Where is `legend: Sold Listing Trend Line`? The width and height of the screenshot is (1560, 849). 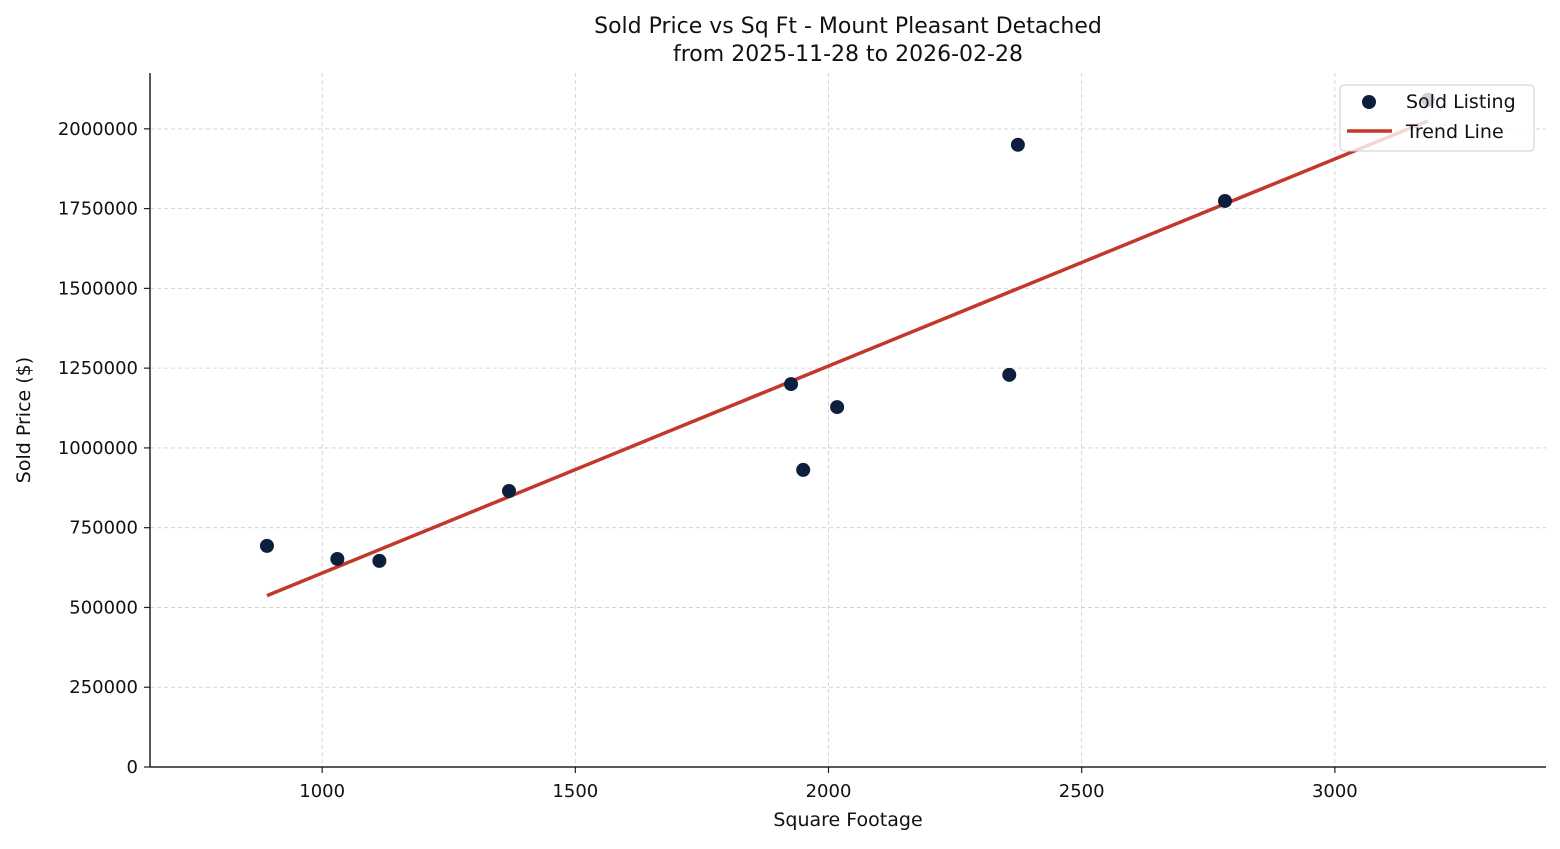
legend: Sold Listing Trend Line is located at coordinates (1437, 118).